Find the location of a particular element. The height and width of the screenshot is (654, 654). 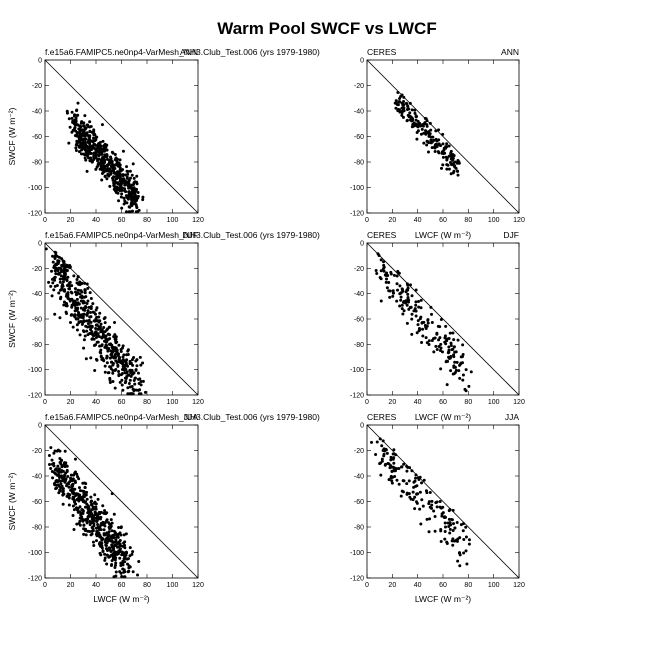

reference-line is located at coordinates (121, 136).